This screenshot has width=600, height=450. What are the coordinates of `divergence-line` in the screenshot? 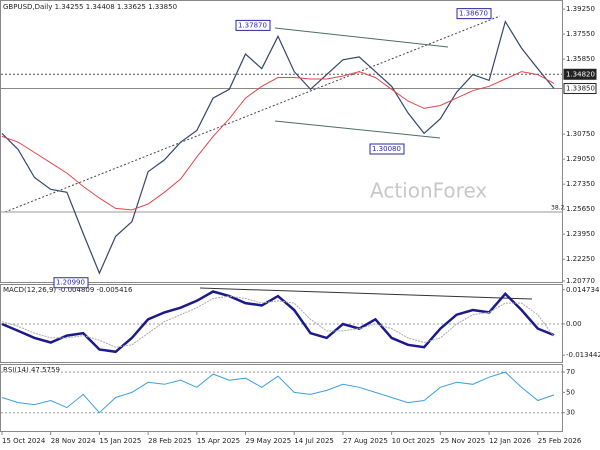 It's located at (366, 293).